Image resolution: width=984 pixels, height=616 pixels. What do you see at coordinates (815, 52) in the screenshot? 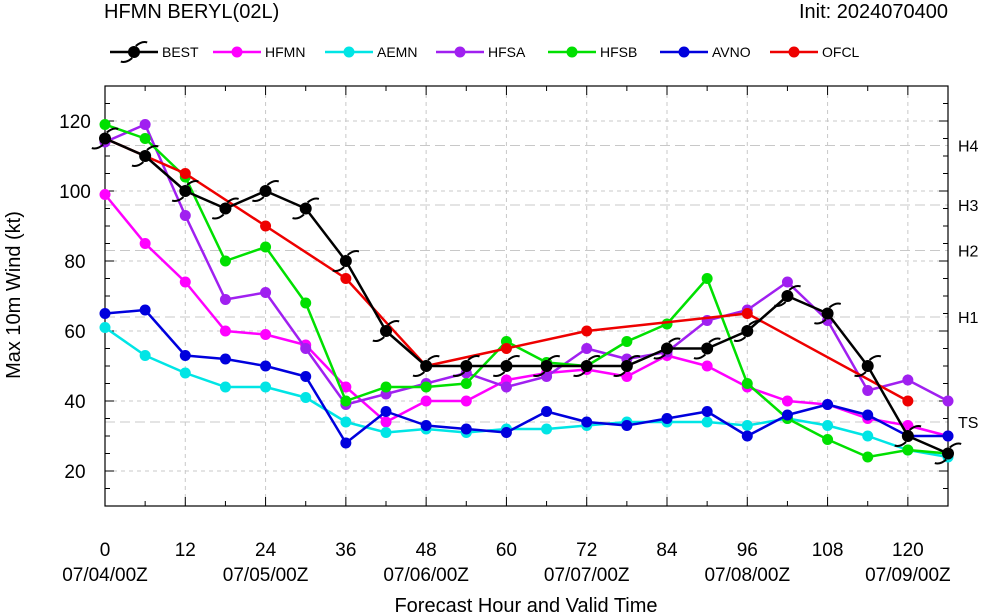
I see `legend-item-ofcl: OFCL` at bounding box center [815, 52].